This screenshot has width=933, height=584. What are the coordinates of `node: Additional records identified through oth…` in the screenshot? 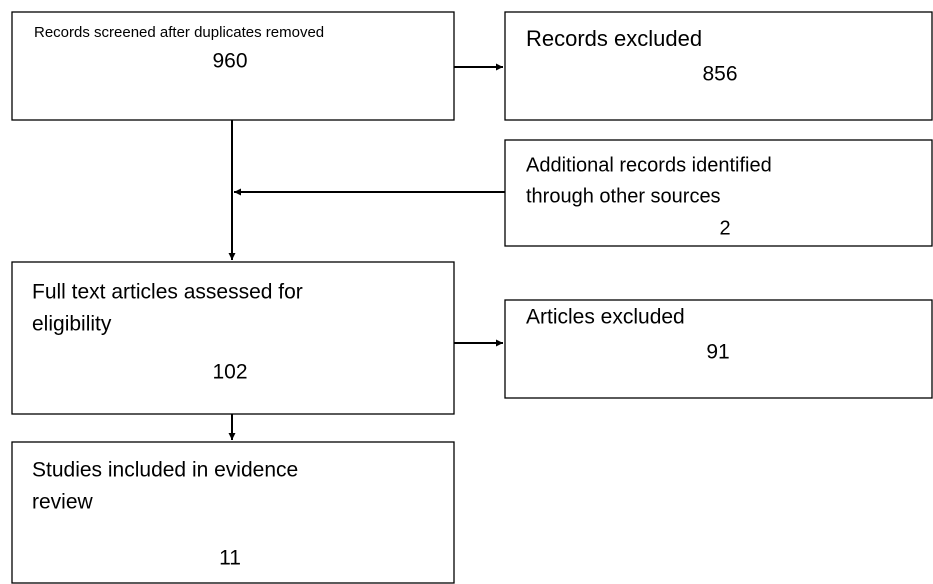 It's located at (718, 193).